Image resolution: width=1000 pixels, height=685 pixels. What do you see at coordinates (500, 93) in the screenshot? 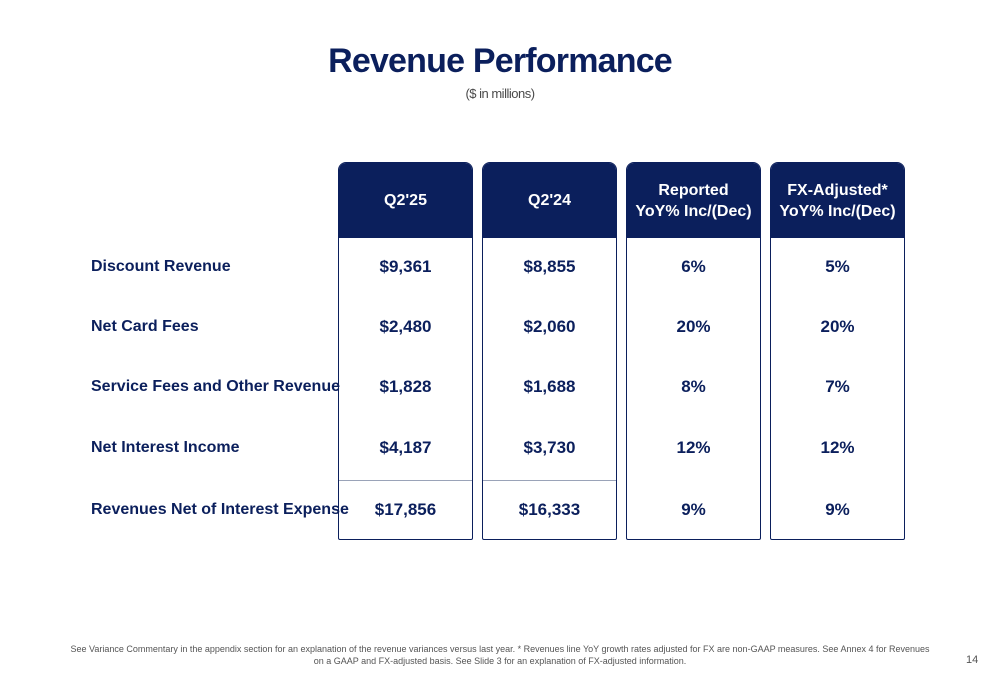
I see `page-subtitle: ($ in millions)` at bounding box center [500, 93].